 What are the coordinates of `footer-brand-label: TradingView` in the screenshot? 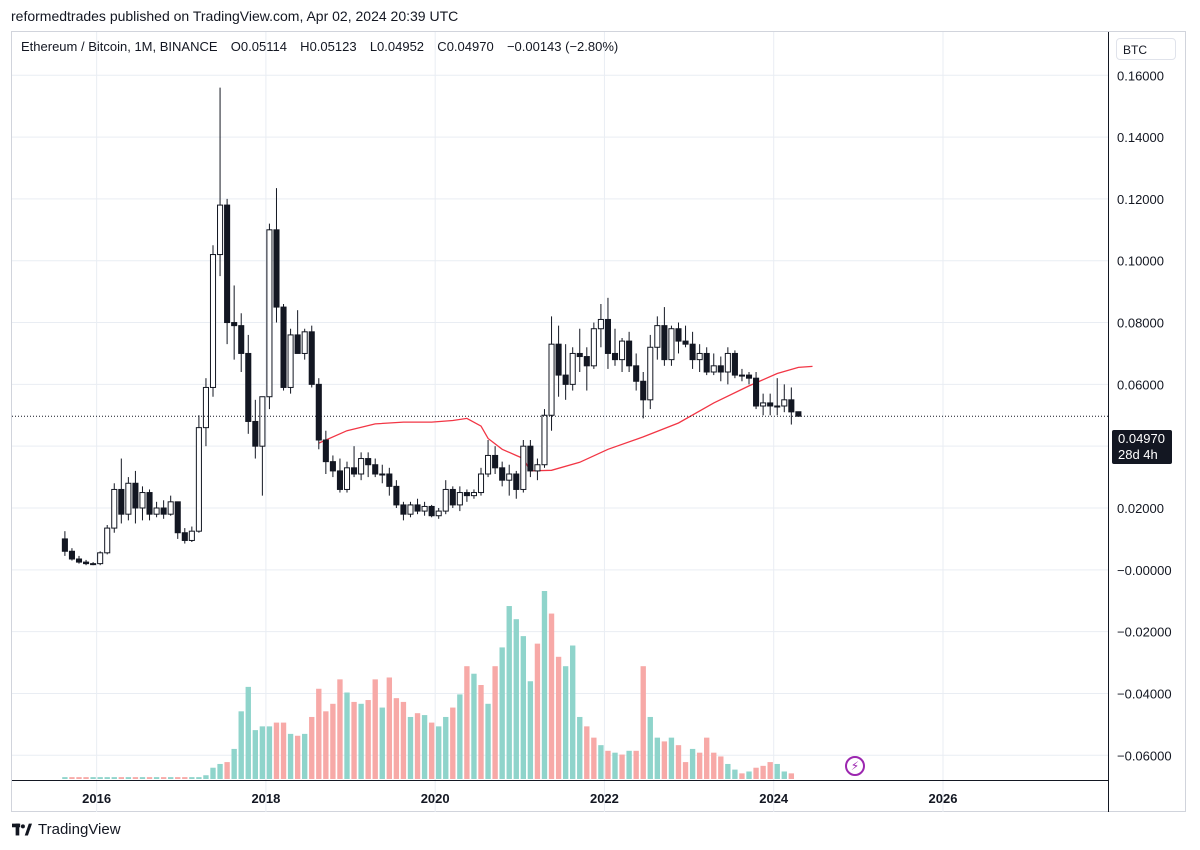 It's located at (79, 829).